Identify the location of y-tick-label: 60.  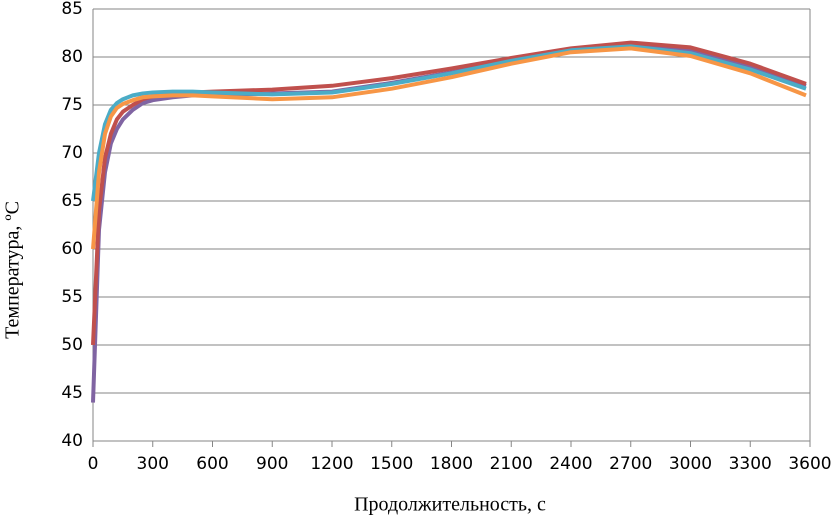
(72, 249).